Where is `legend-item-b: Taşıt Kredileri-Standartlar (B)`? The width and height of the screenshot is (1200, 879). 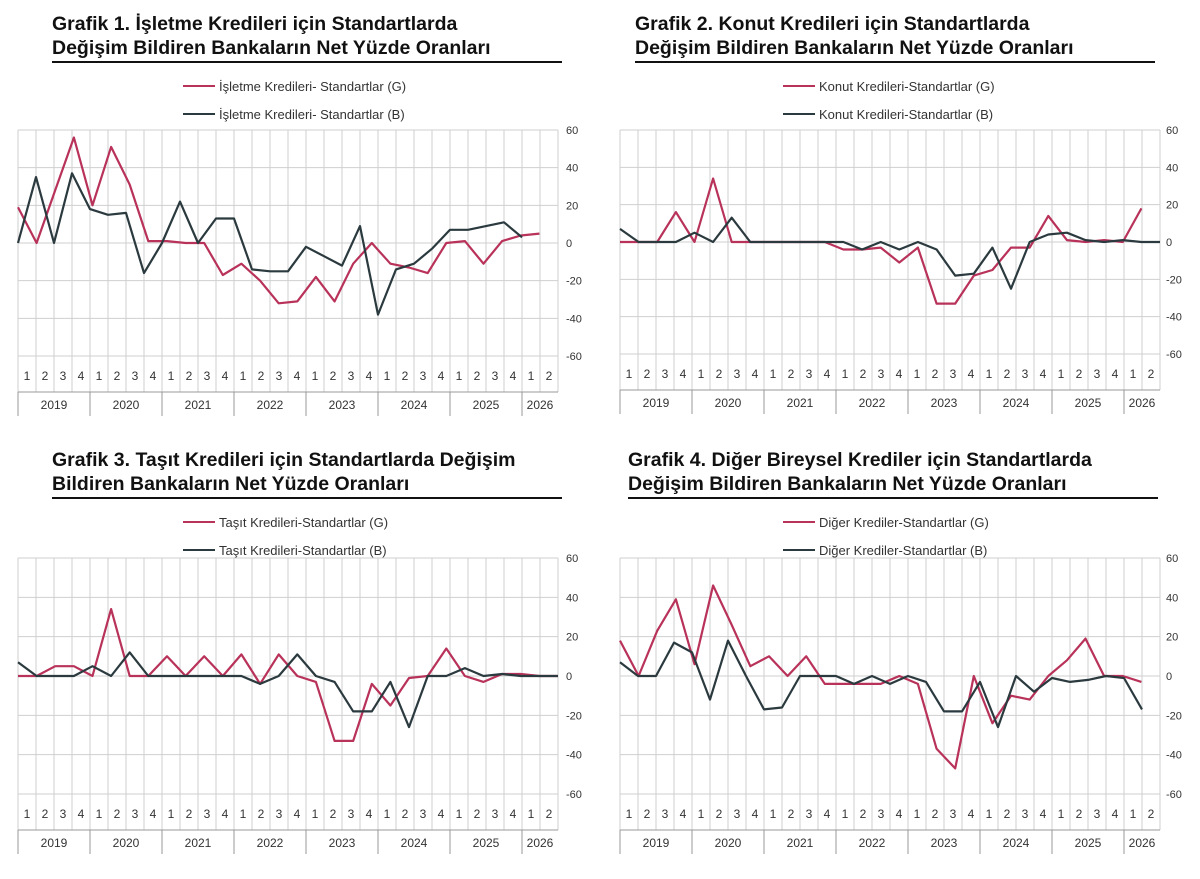 legend-item-b: Taşıt Kredileri-Standartlar (B) is located at coordinates (285, 550).